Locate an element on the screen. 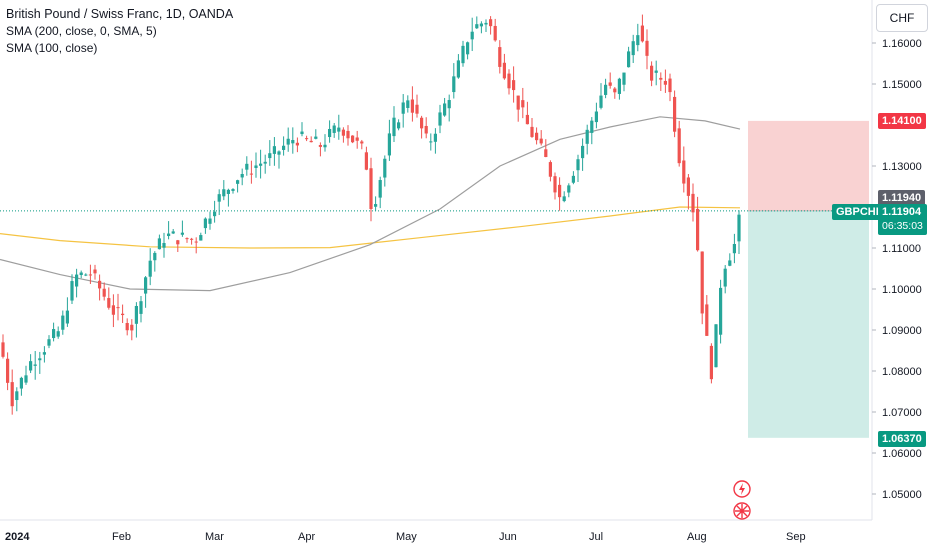  symbol-tag: GBPCHF is located at coordinates (859, 212).